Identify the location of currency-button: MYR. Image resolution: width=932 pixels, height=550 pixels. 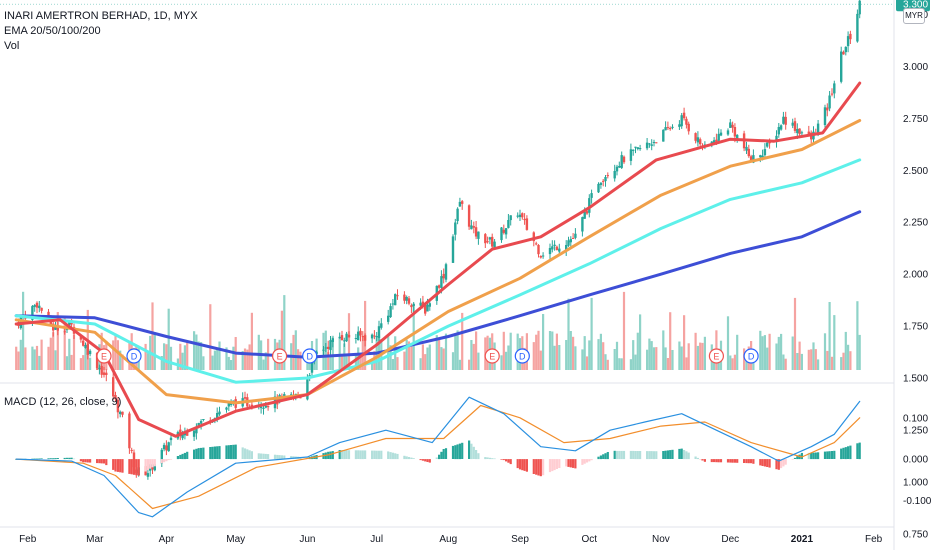
(914, 16).